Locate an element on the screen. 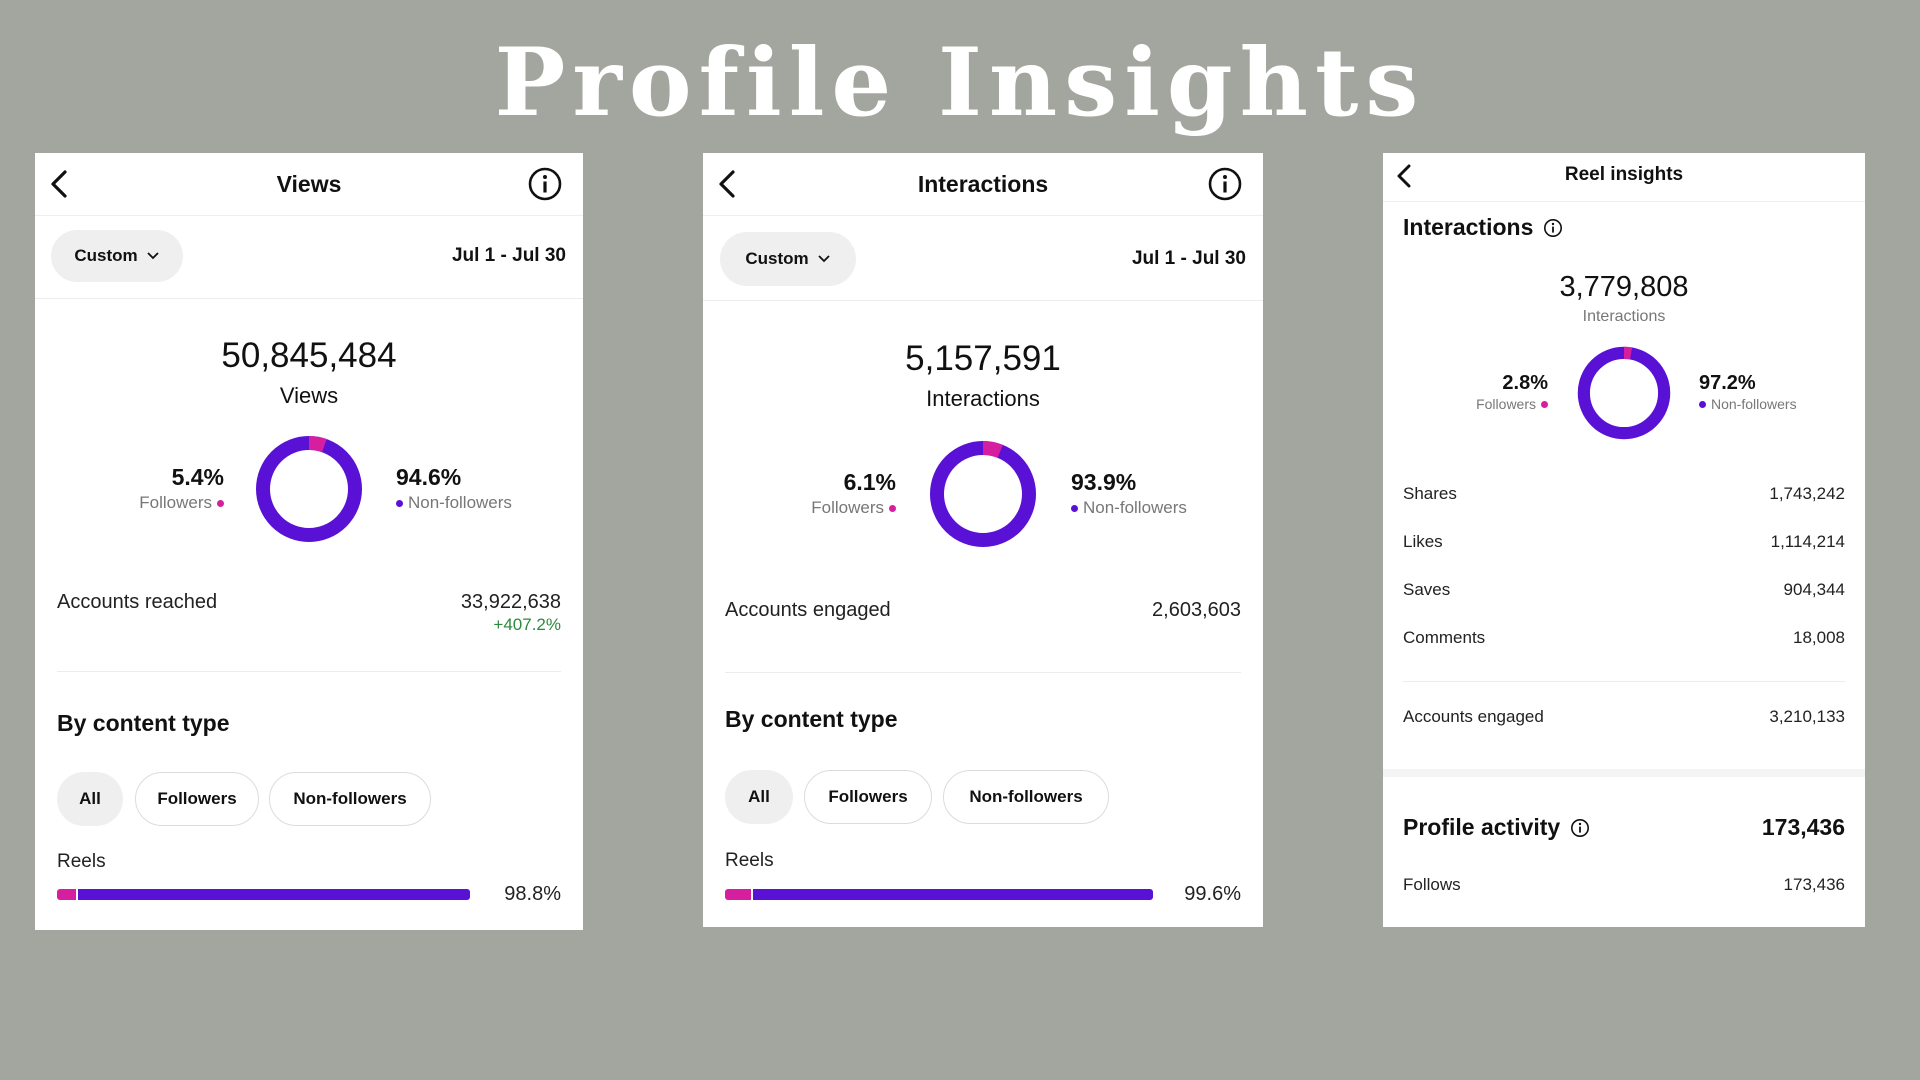 This screenshot has width=1920, height=1080. profile-activity-value: 173,436 is located at coordinates (1803, 827).